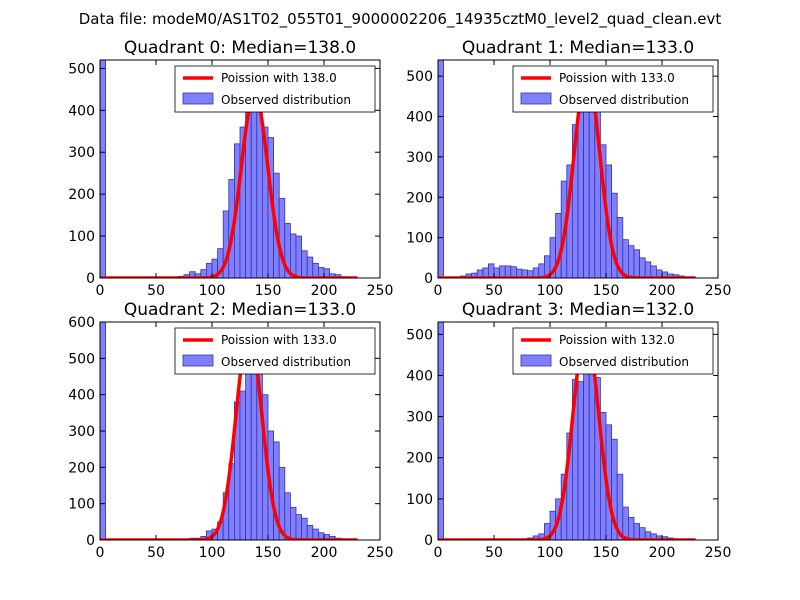 The width and height of the screenshot is (800, 600). What do you see at coordinates (617, 340) in the screenshot?
I see `legend-label-poisson: Poission with 132.0` at bounding box center [617, 340].